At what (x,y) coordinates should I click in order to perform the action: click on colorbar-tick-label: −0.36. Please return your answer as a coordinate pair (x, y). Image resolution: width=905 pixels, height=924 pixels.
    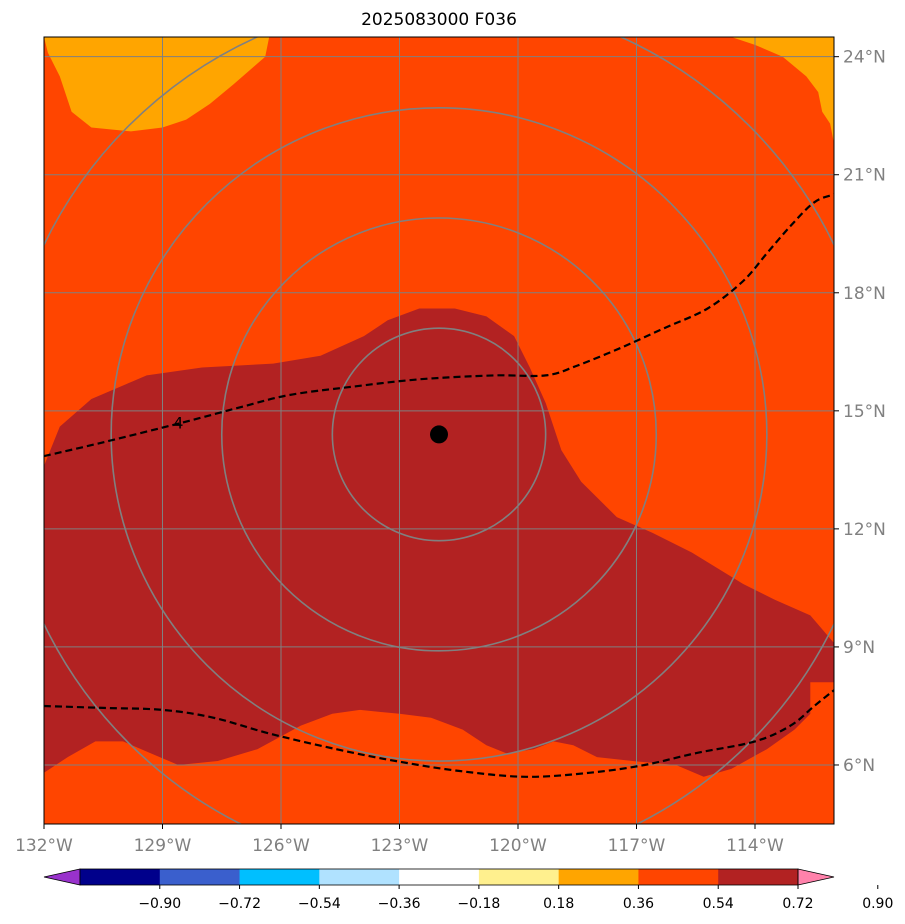
    Looking at the image, I should click on (399, 904).